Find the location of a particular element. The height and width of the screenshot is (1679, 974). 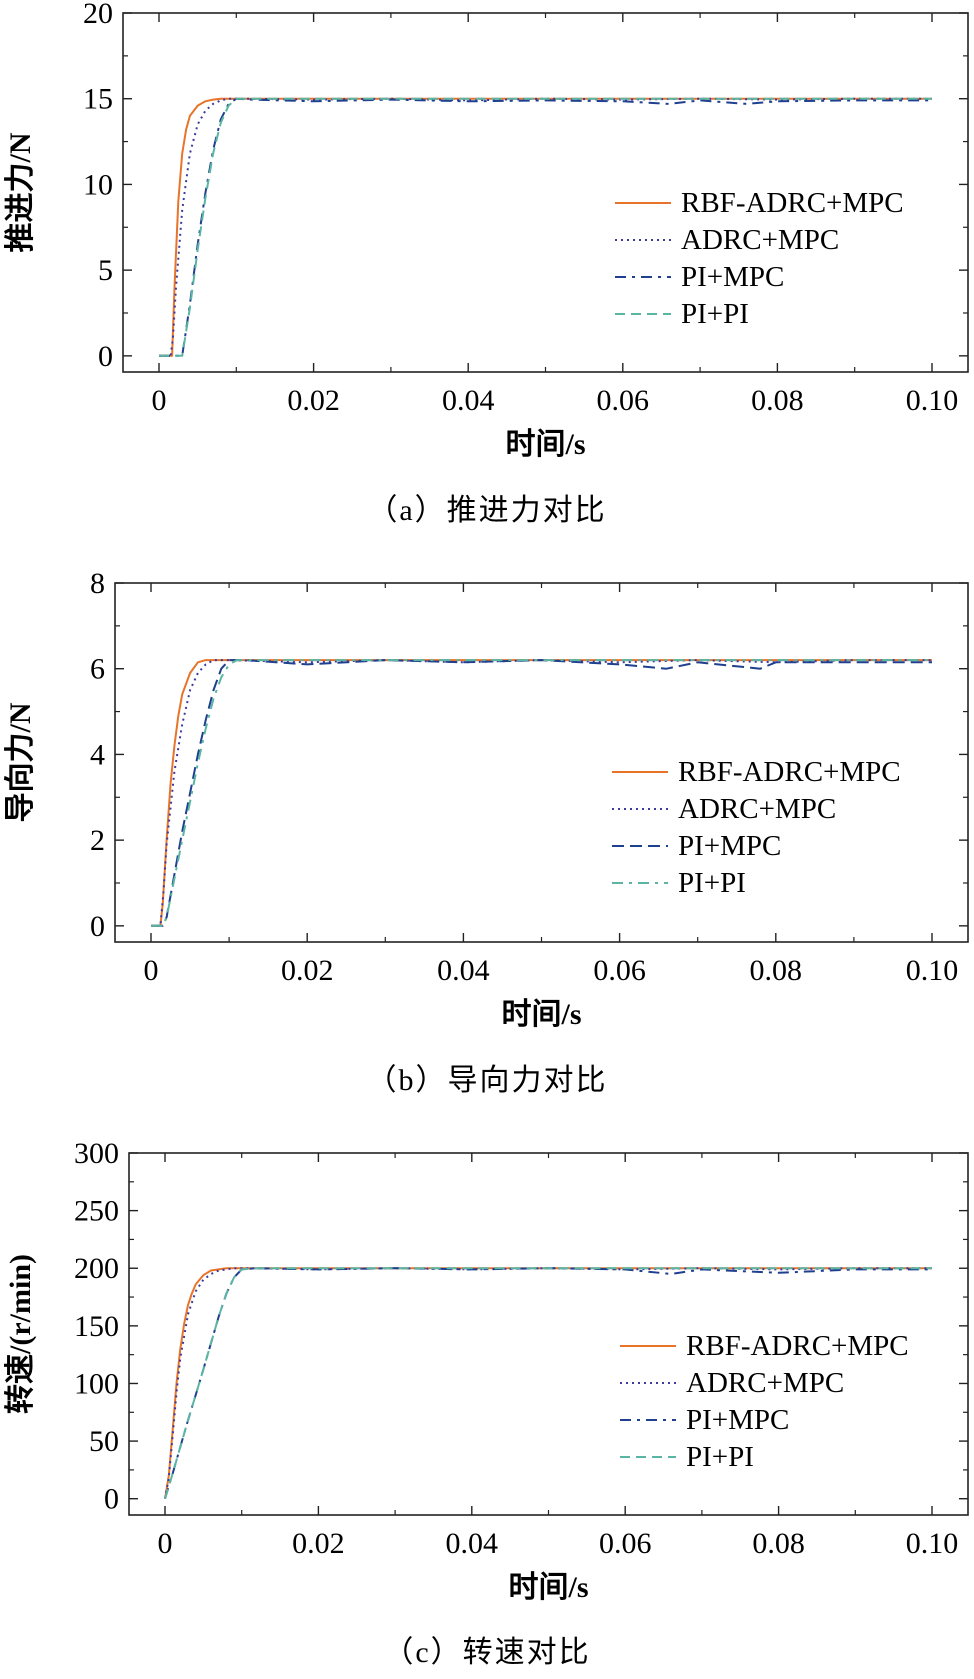

y-tick-label: 8 is located at coordinates (97, 583).